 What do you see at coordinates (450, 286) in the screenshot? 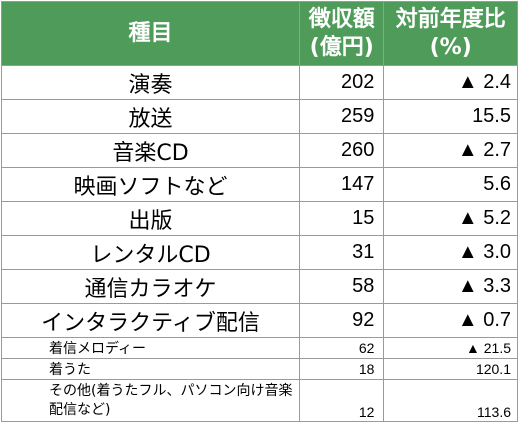
I see `row-change: ▲ 3.3` at bounding box center [450, 286].